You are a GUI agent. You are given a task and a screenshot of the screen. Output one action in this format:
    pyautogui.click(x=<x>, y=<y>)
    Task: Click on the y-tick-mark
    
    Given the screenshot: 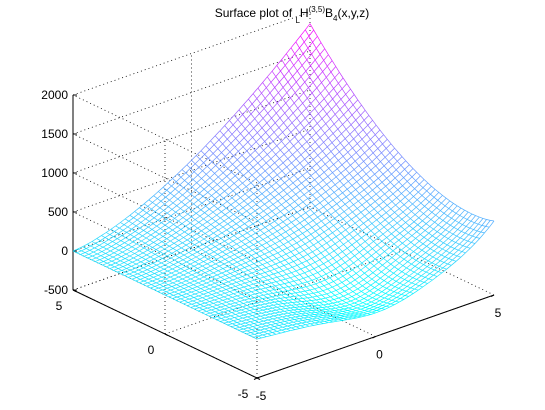 What is the action you would take?
    pyautogui.click(x=258, y=378)
    